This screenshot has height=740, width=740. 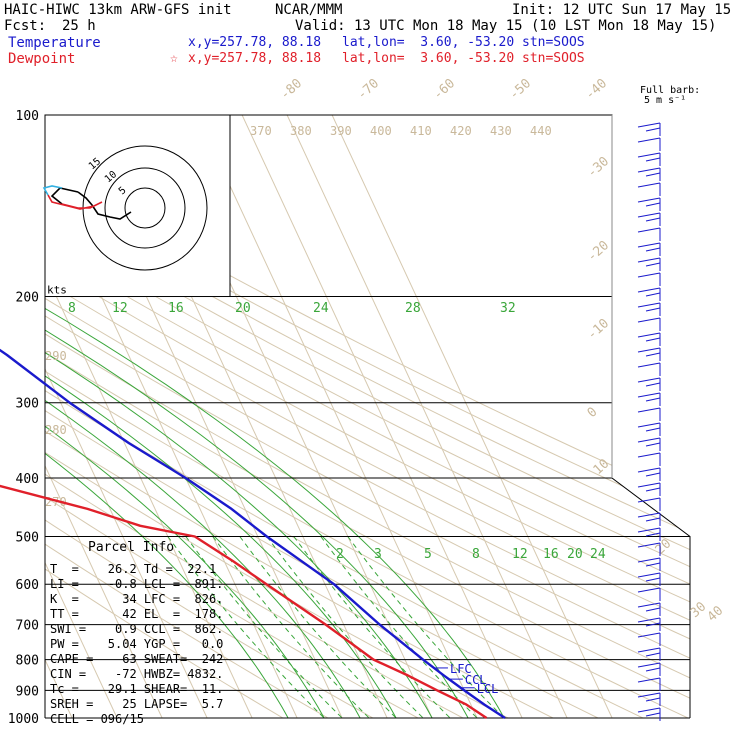 I want to click on pressure-tick-label: 500, so click(x=27, y=537).